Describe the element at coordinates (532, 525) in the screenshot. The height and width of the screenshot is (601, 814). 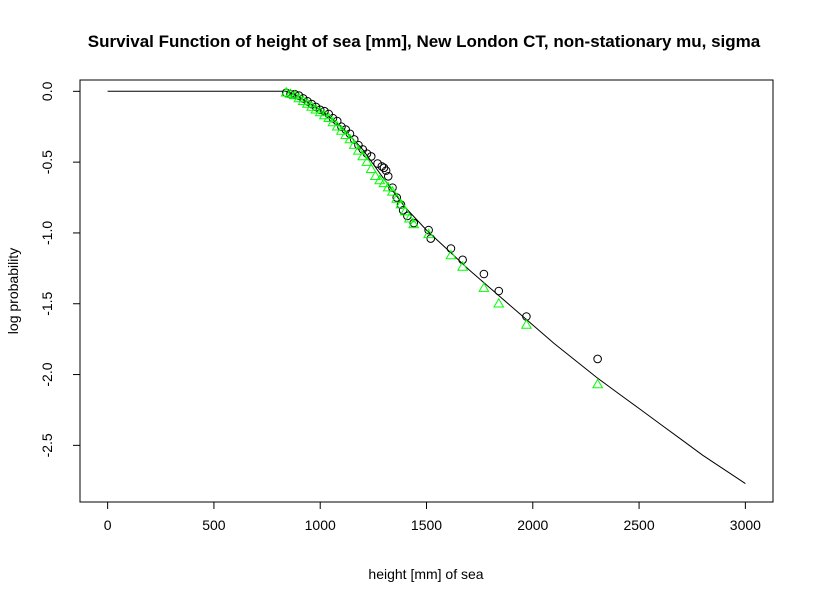
I see `x-tick-label: 2000` at that location.